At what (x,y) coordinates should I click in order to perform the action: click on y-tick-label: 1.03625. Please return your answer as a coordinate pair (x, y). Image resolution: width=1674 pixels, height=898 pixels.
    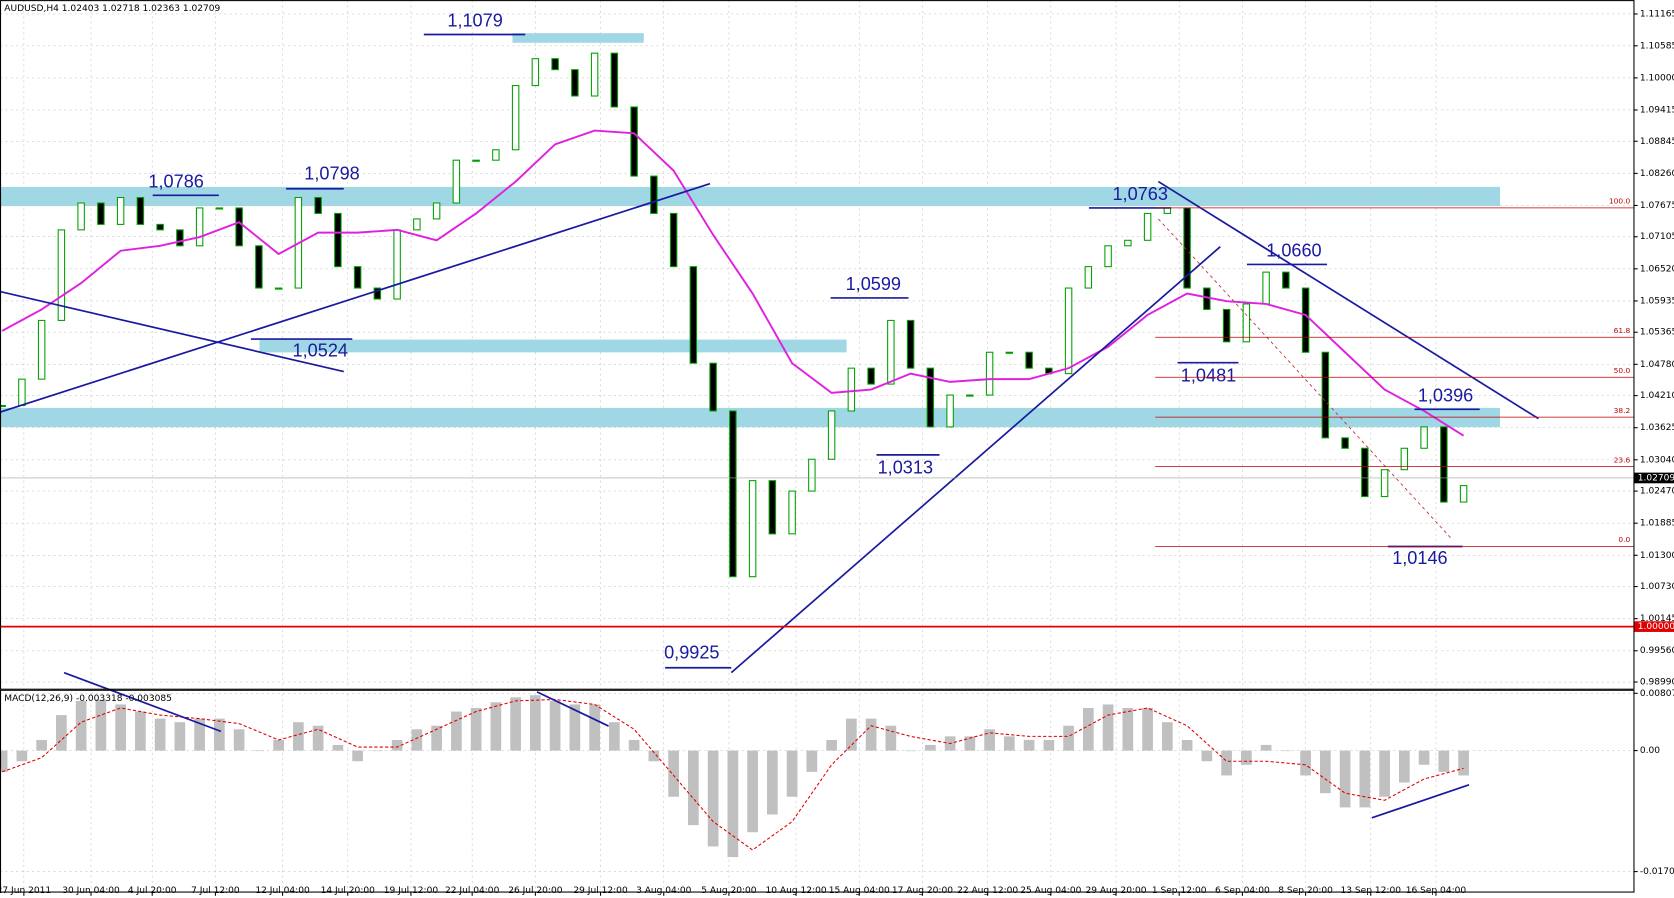
    Looking at the image, I should click on (1657, 428).